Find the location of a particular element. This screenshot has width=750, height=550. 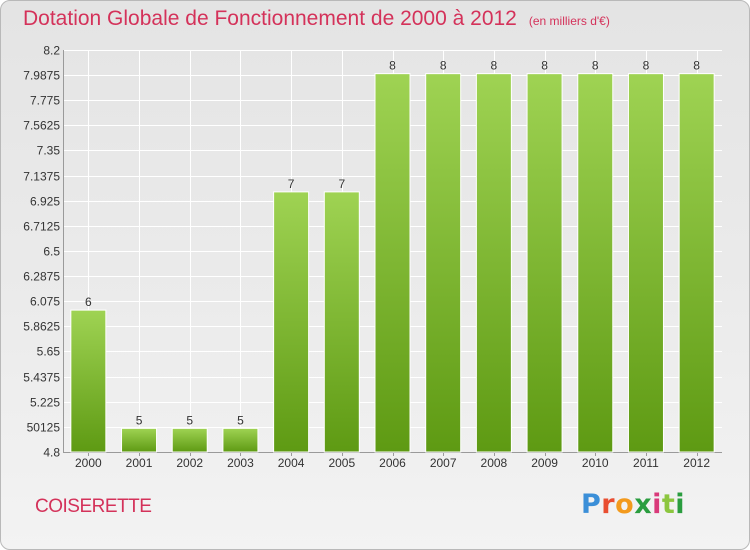

x-tick-label: 2010 is located at coordinates (595, 463).